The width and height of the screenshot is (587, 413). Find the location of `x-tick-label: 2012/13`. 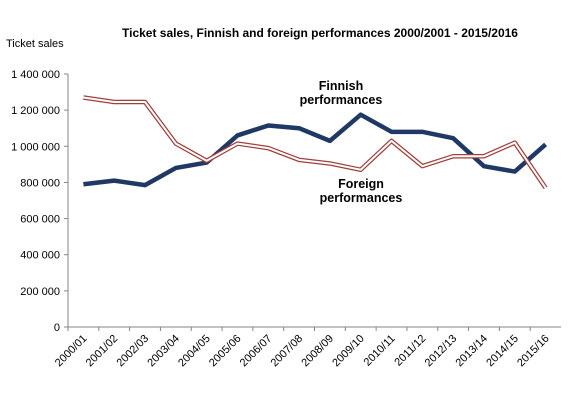

x-tick-label: 2012/13 is located at coordinates (441, 351).